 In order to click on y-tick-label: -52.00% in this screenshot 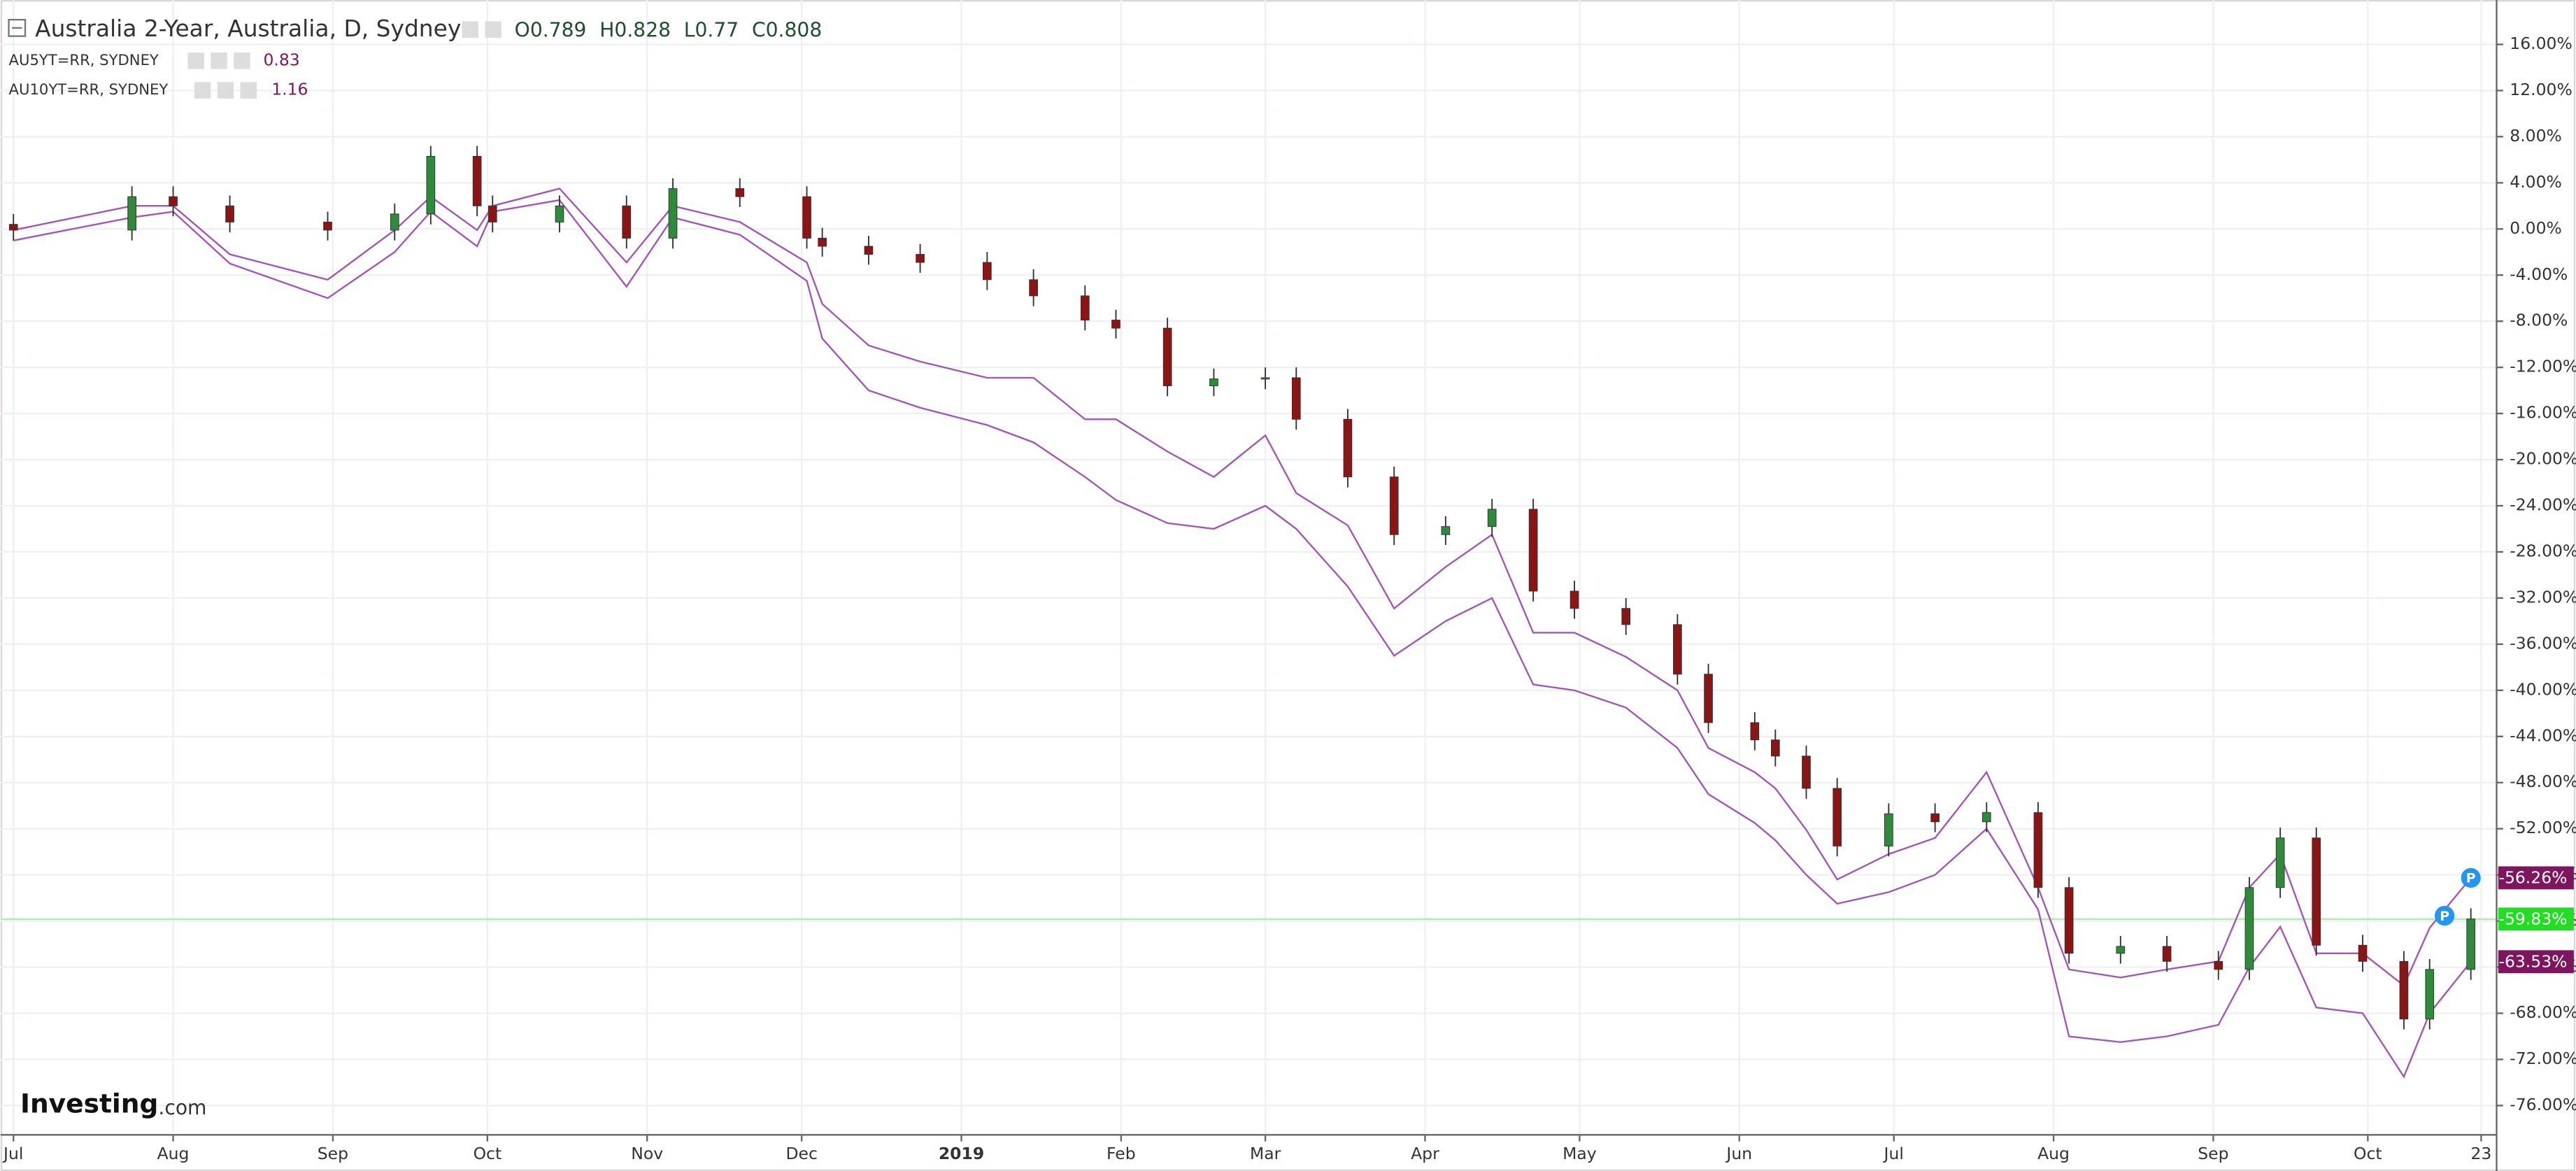, I will do `click(2543, 827)`.